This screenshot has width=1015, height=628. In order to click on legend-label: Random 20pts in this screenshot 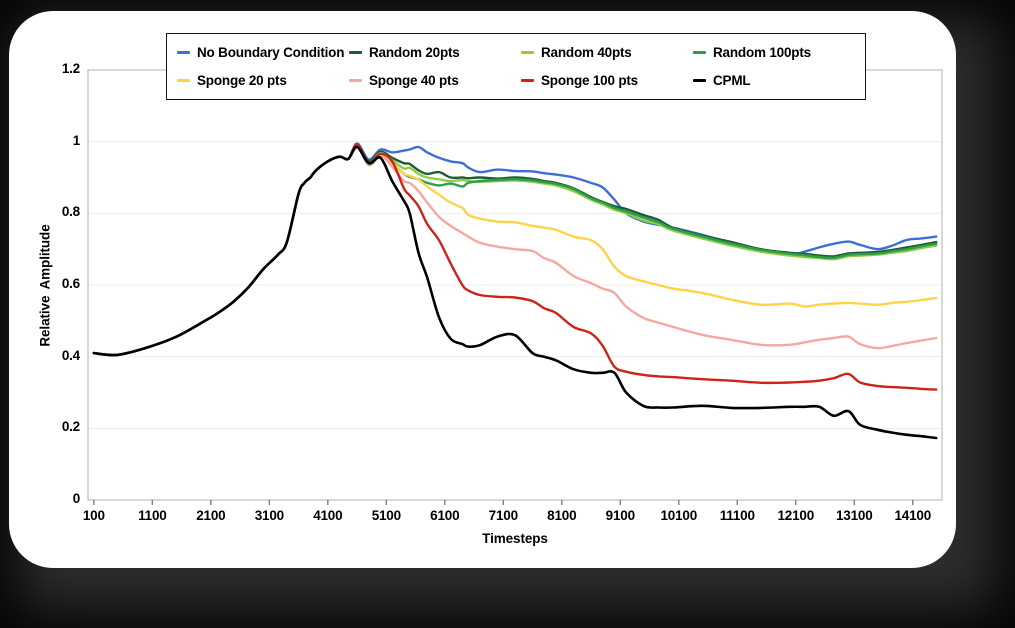, I will do `click(414, 53)`.